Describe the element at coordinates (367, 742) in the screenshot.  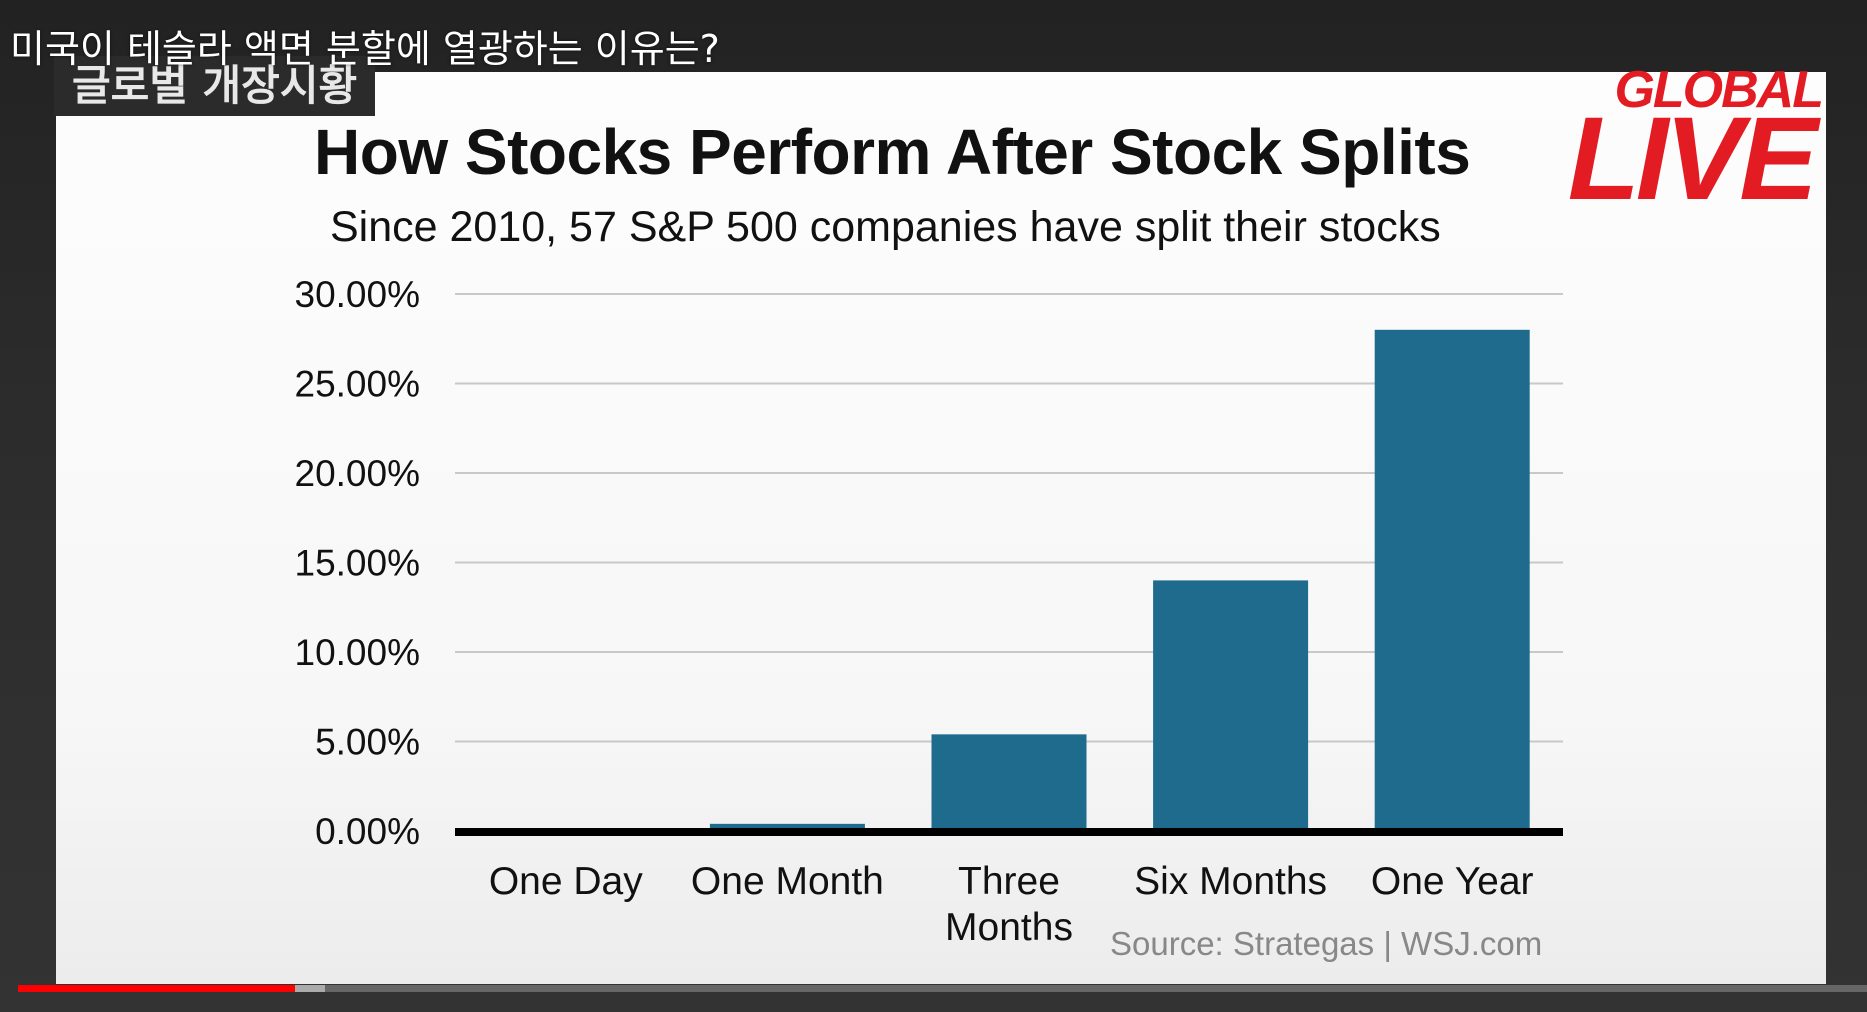
I see `y-tick-label: 5.00%` at that location.